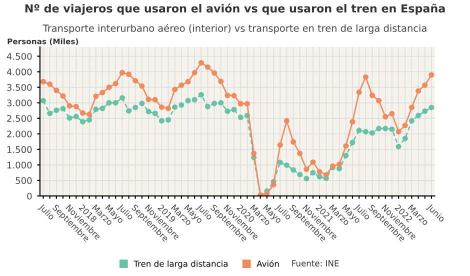  I want to click on legend-label: Avión, so click(267, 263).